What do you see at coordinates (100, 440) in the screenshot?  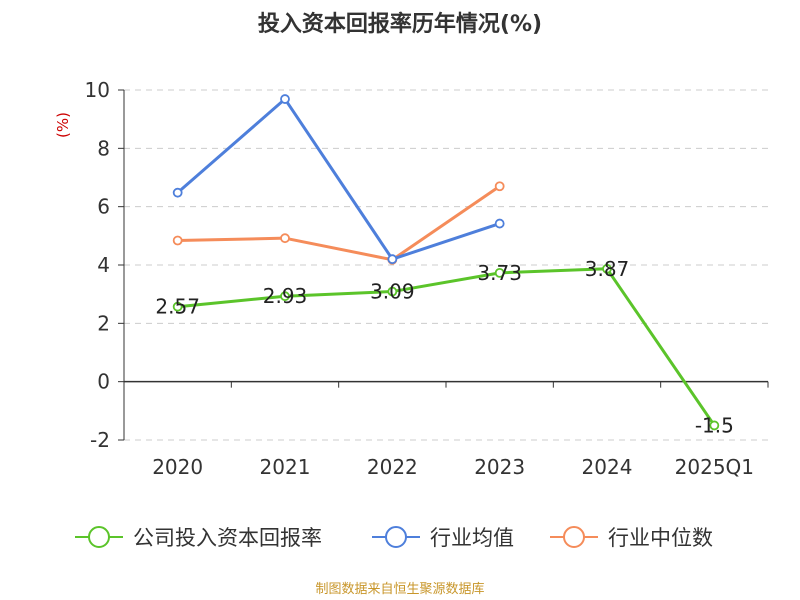 I see `y-tick-label: -2` at bounding box center [100, 440].